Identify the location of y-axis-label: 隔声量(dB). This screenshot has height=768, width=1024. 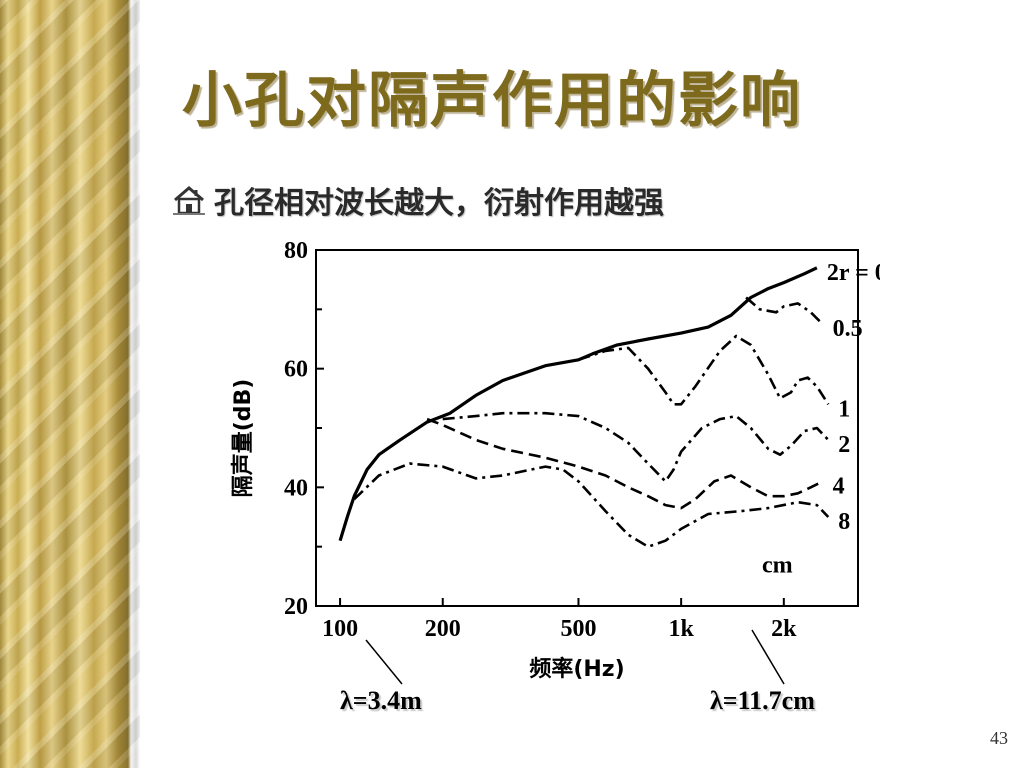
(243, 438).